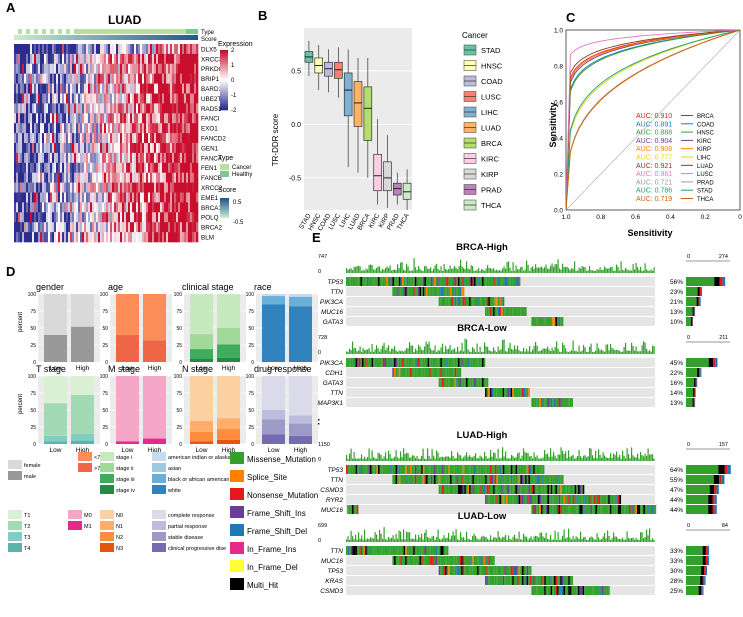  What do you see at coordinates (558, 31) in the screenshot?
I see `roc-y-tick: 1.0` at bounding box center [558, 31].